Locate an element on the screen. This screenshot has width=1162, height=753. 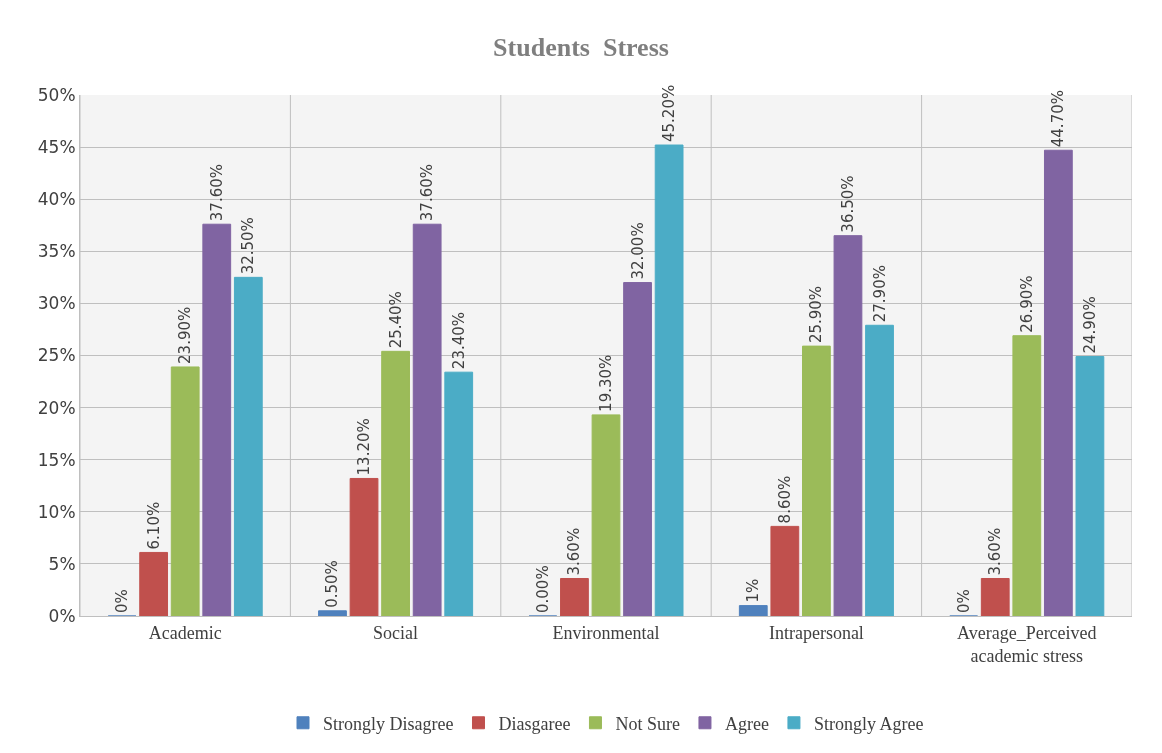
legend-label: Strongly Agree is located at coordinates (868, 723).